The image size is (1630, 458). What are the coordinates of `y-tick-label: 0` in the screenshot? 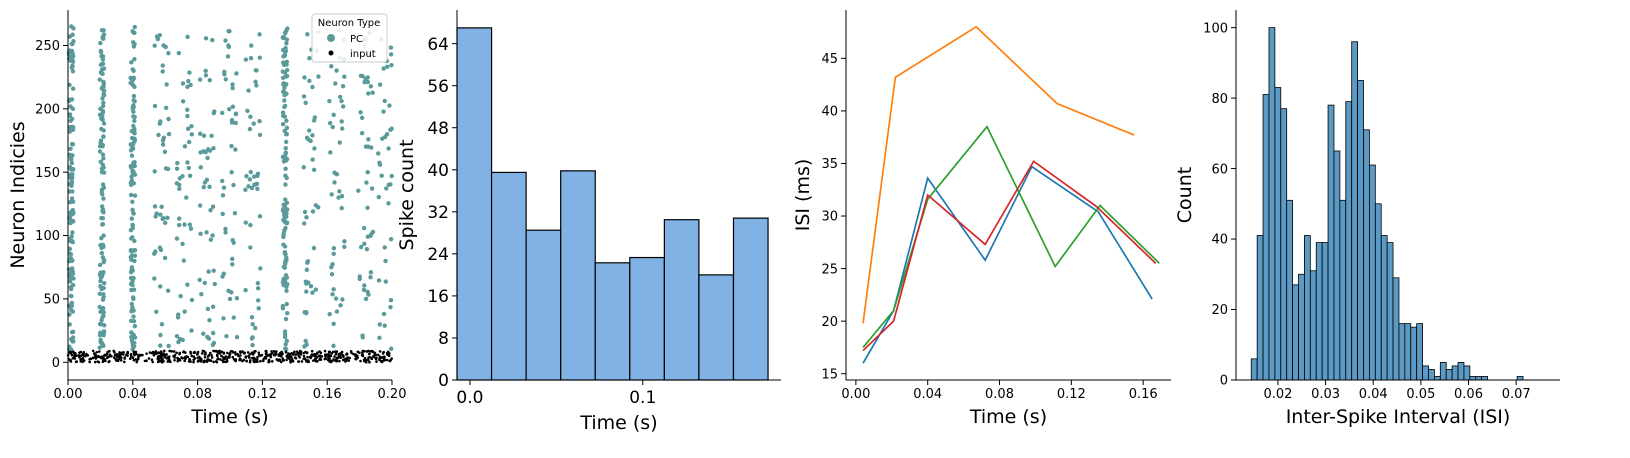 It's located at (443, 381).